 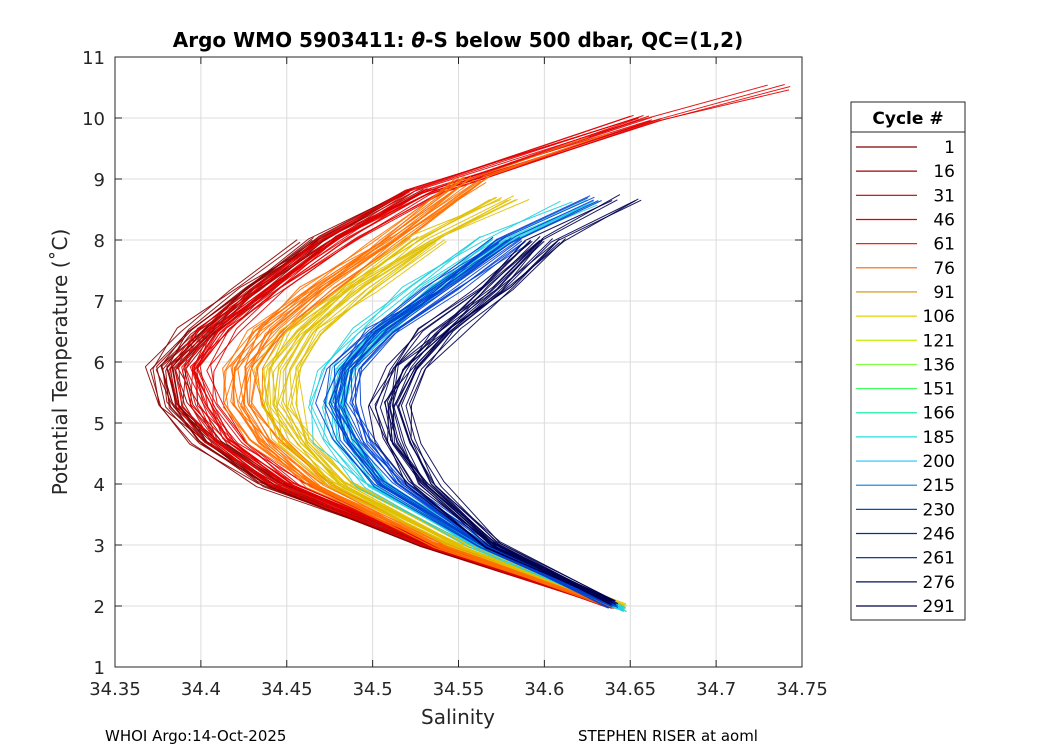 I want to click on legend-label: 230, so click(x=939, y=510).